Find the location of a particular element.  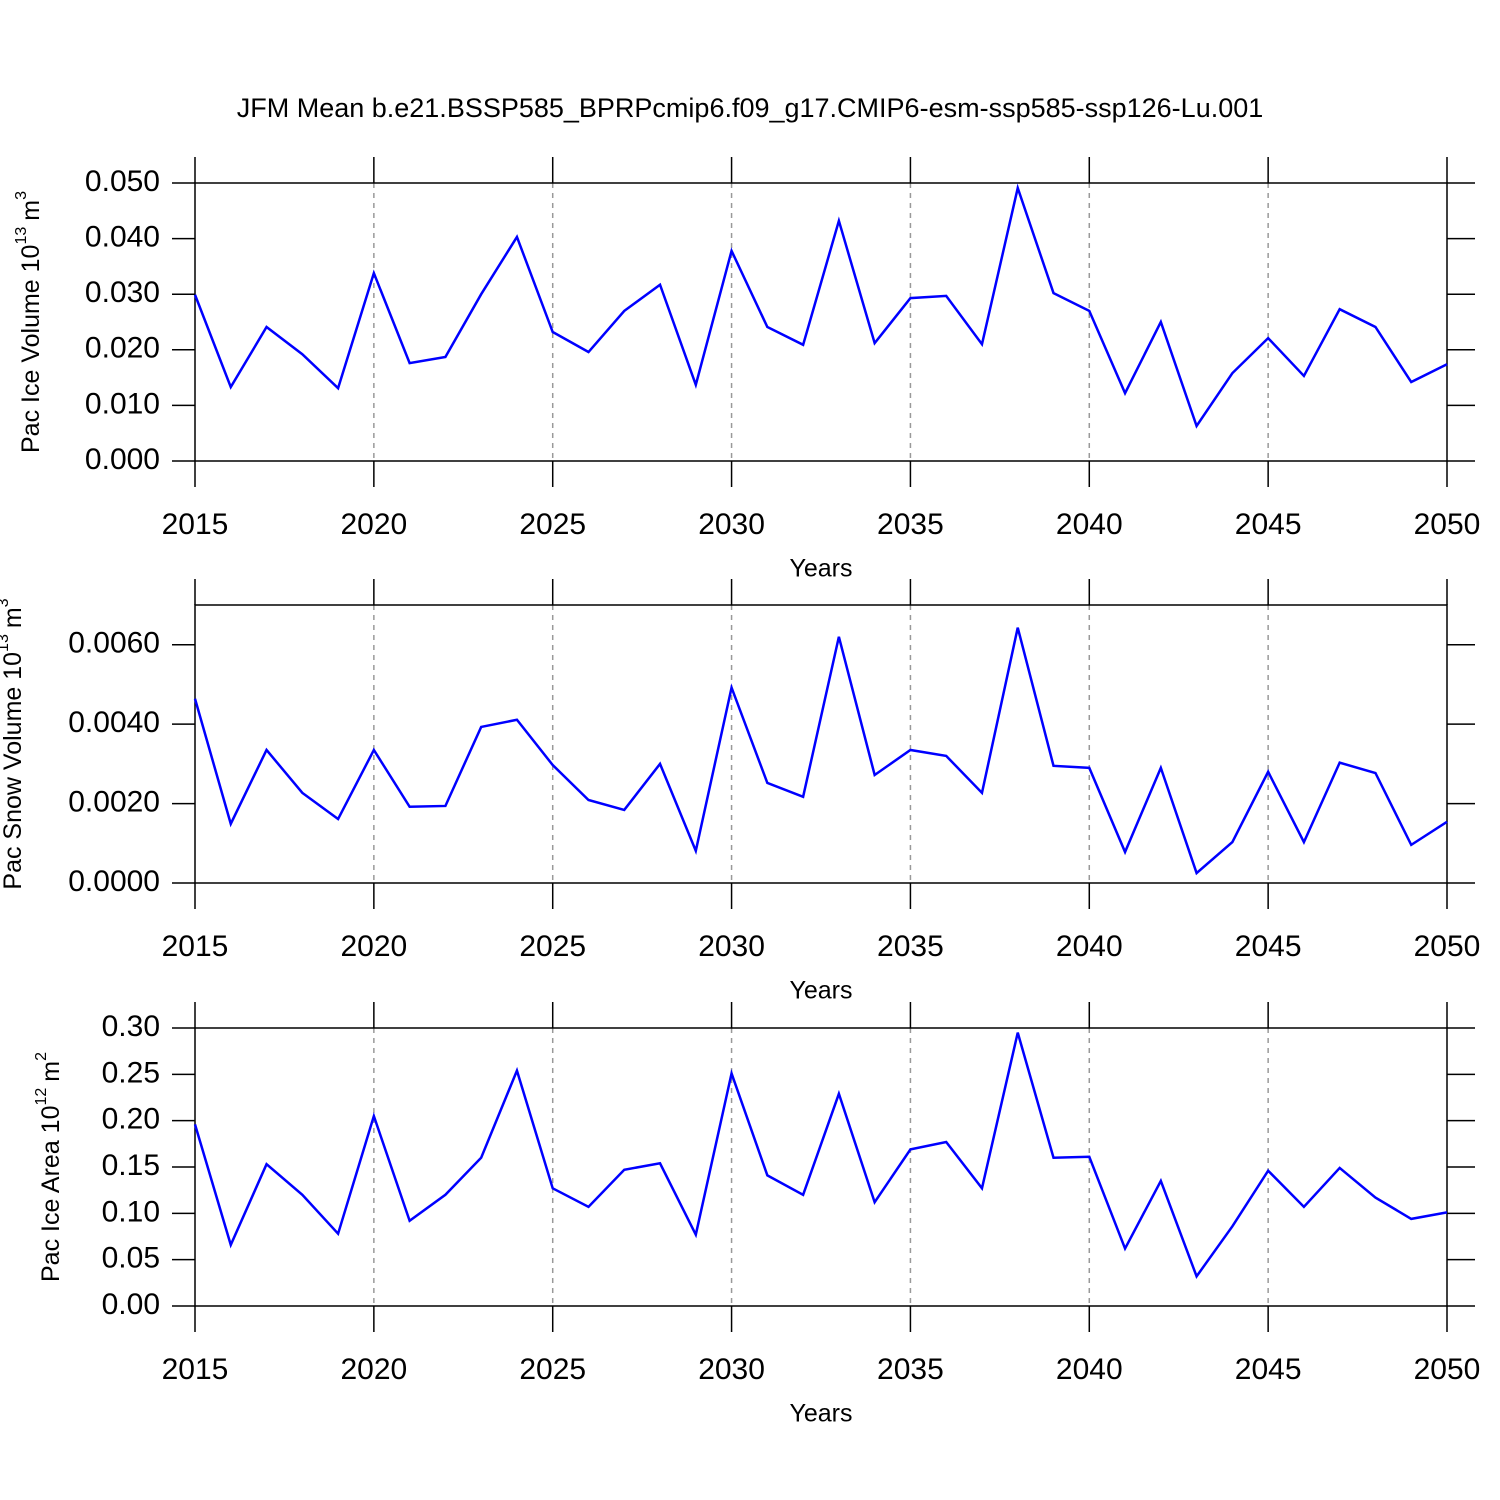

y-tick-label: 0.0020 is located at coordinates (114, 801).